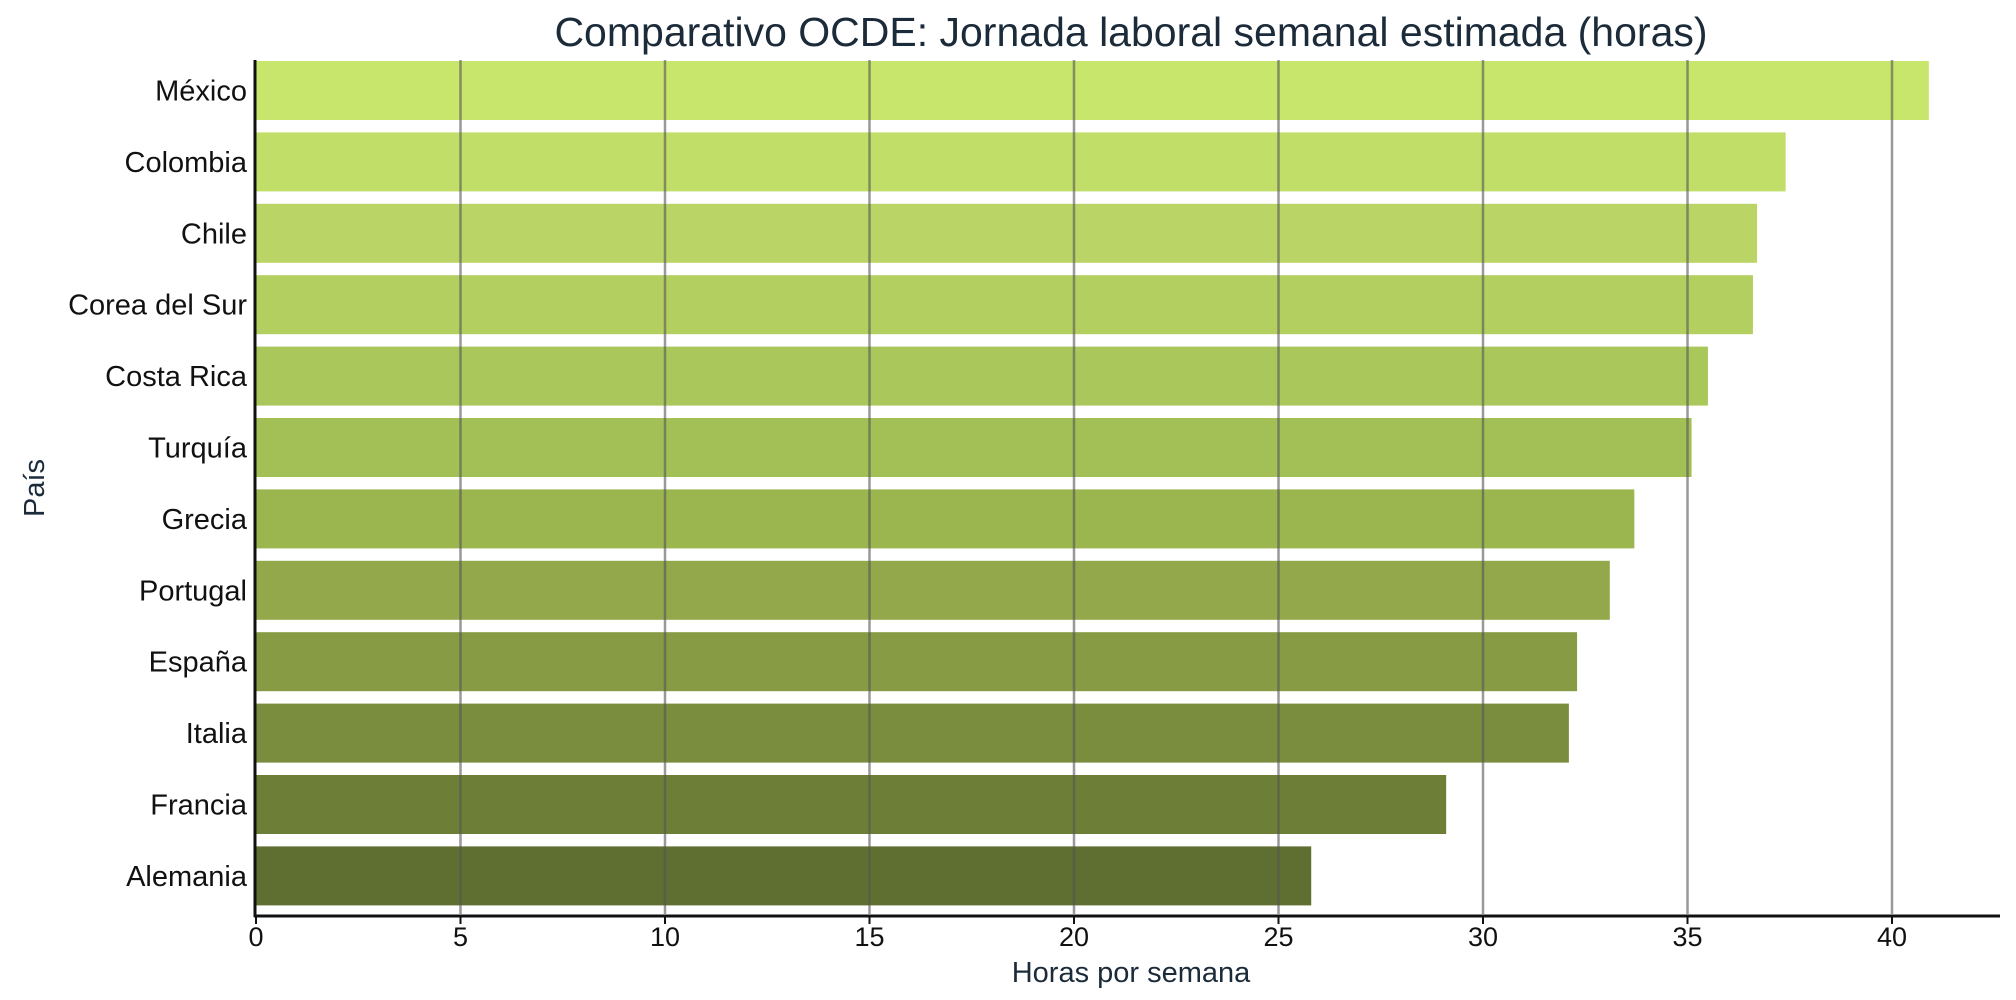  What do you see at coordinates (869, 937) in the screenshot?
I see `x-tick-label: 15` at bounding box center [869, 937].